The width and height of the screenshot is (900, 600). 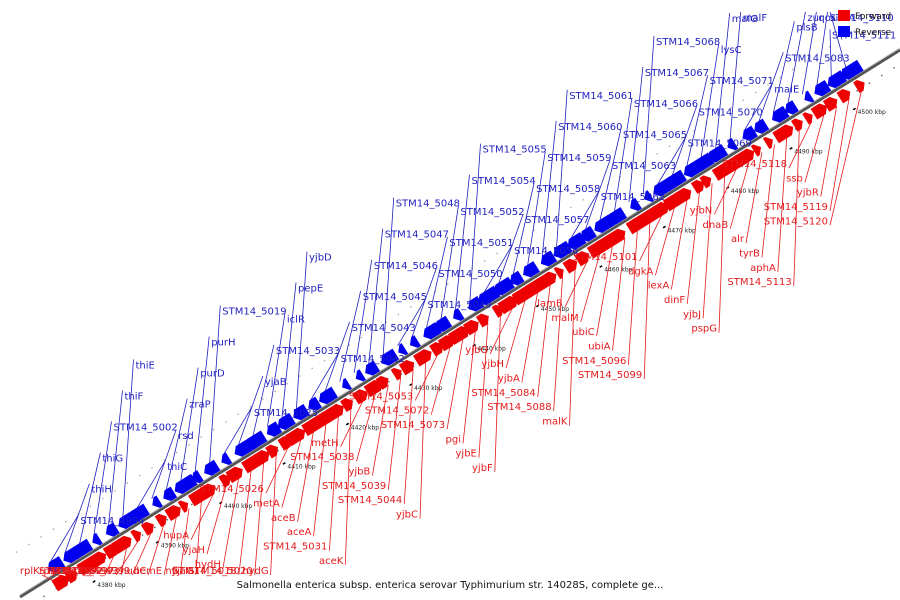 I want to click on reverse-gene-label: STM14_5055, so click(x=515, y=150).